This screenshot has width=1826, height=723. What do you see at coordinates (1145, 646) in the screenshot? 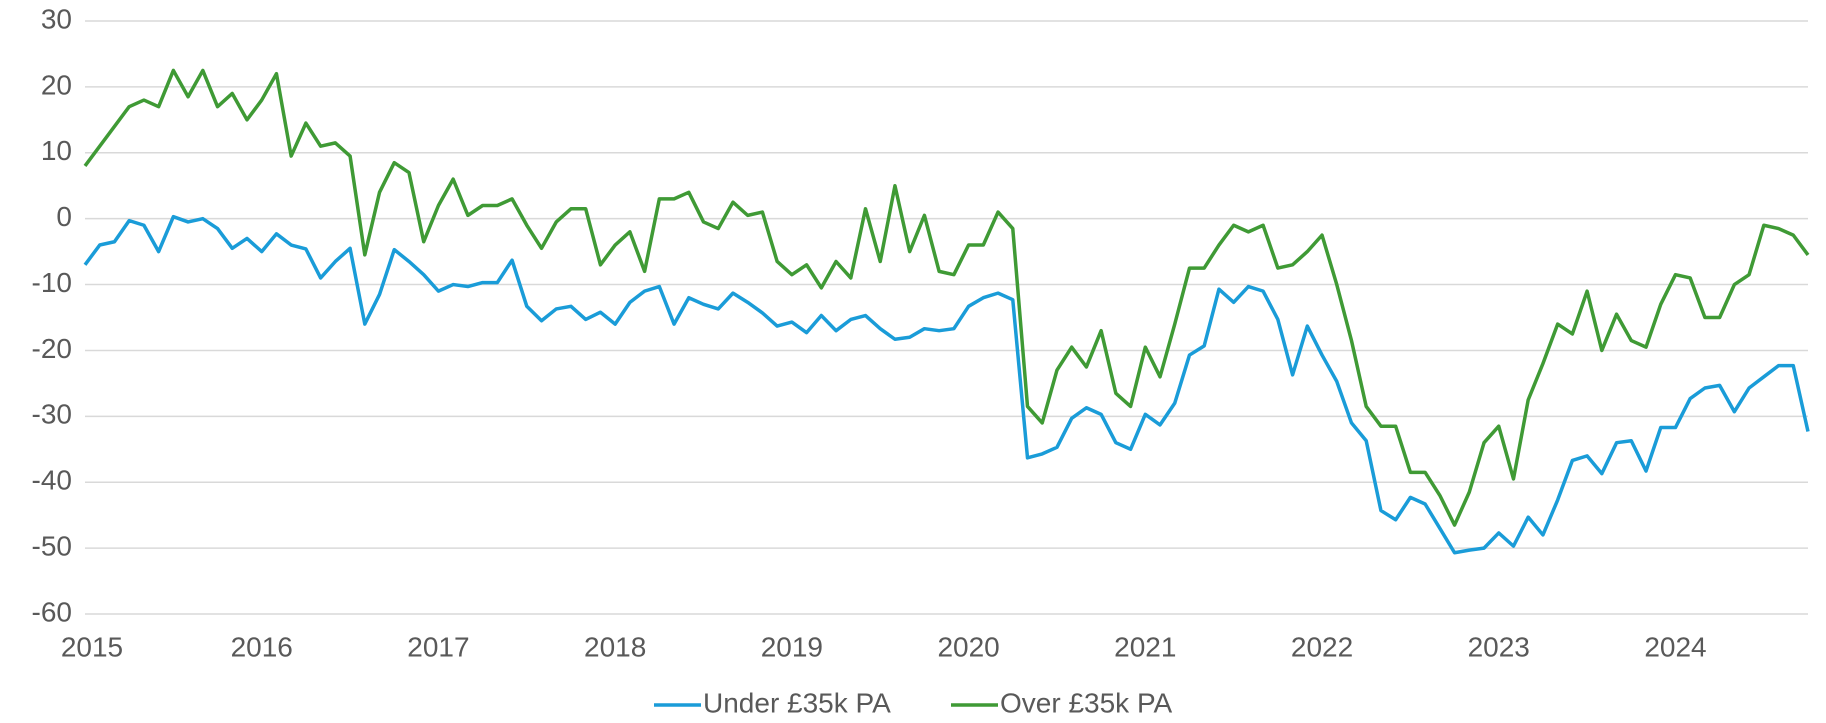
I see `x-tick-label: 2021` at bounding box center [1145, 646].